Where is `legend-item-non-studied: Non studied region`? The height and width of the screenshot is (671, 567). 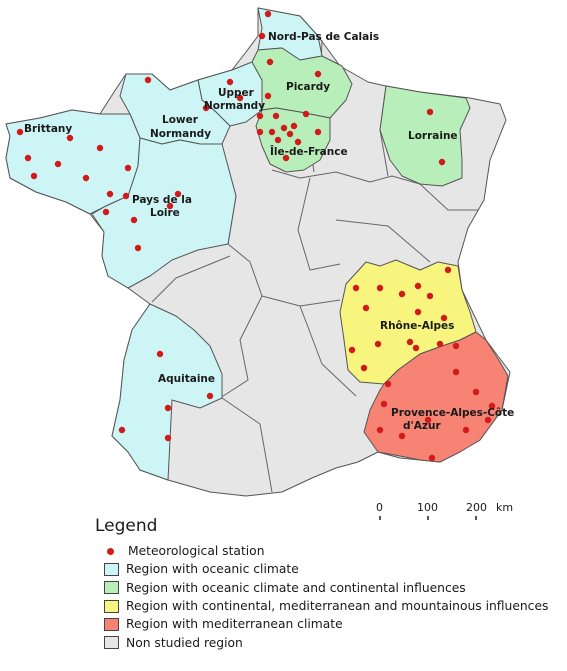 legend-item-non-studied: Non studied region is located at coordinates (330, 642).